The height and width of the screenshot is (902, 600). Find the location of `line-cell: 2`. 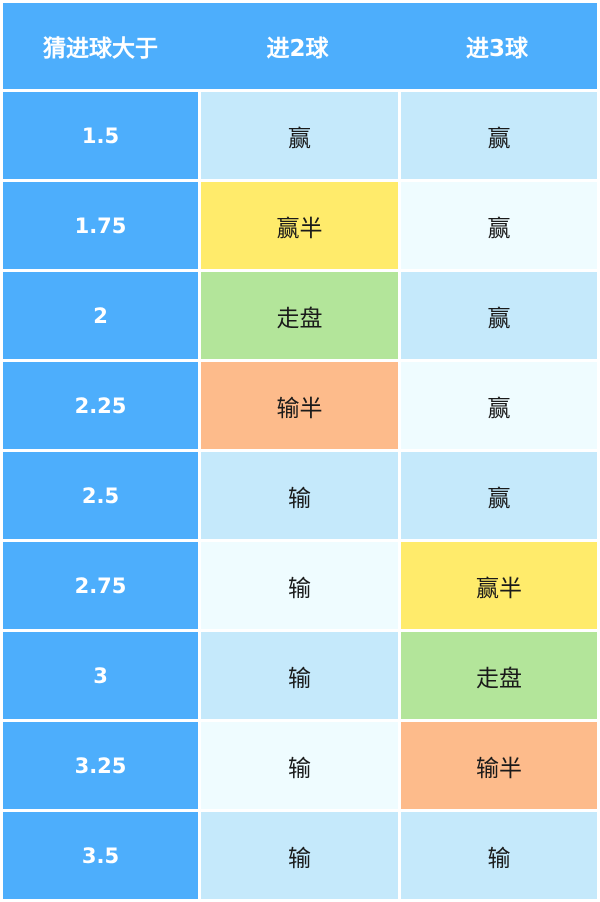

line-cell: 2 is located at coordinates (100, 315).